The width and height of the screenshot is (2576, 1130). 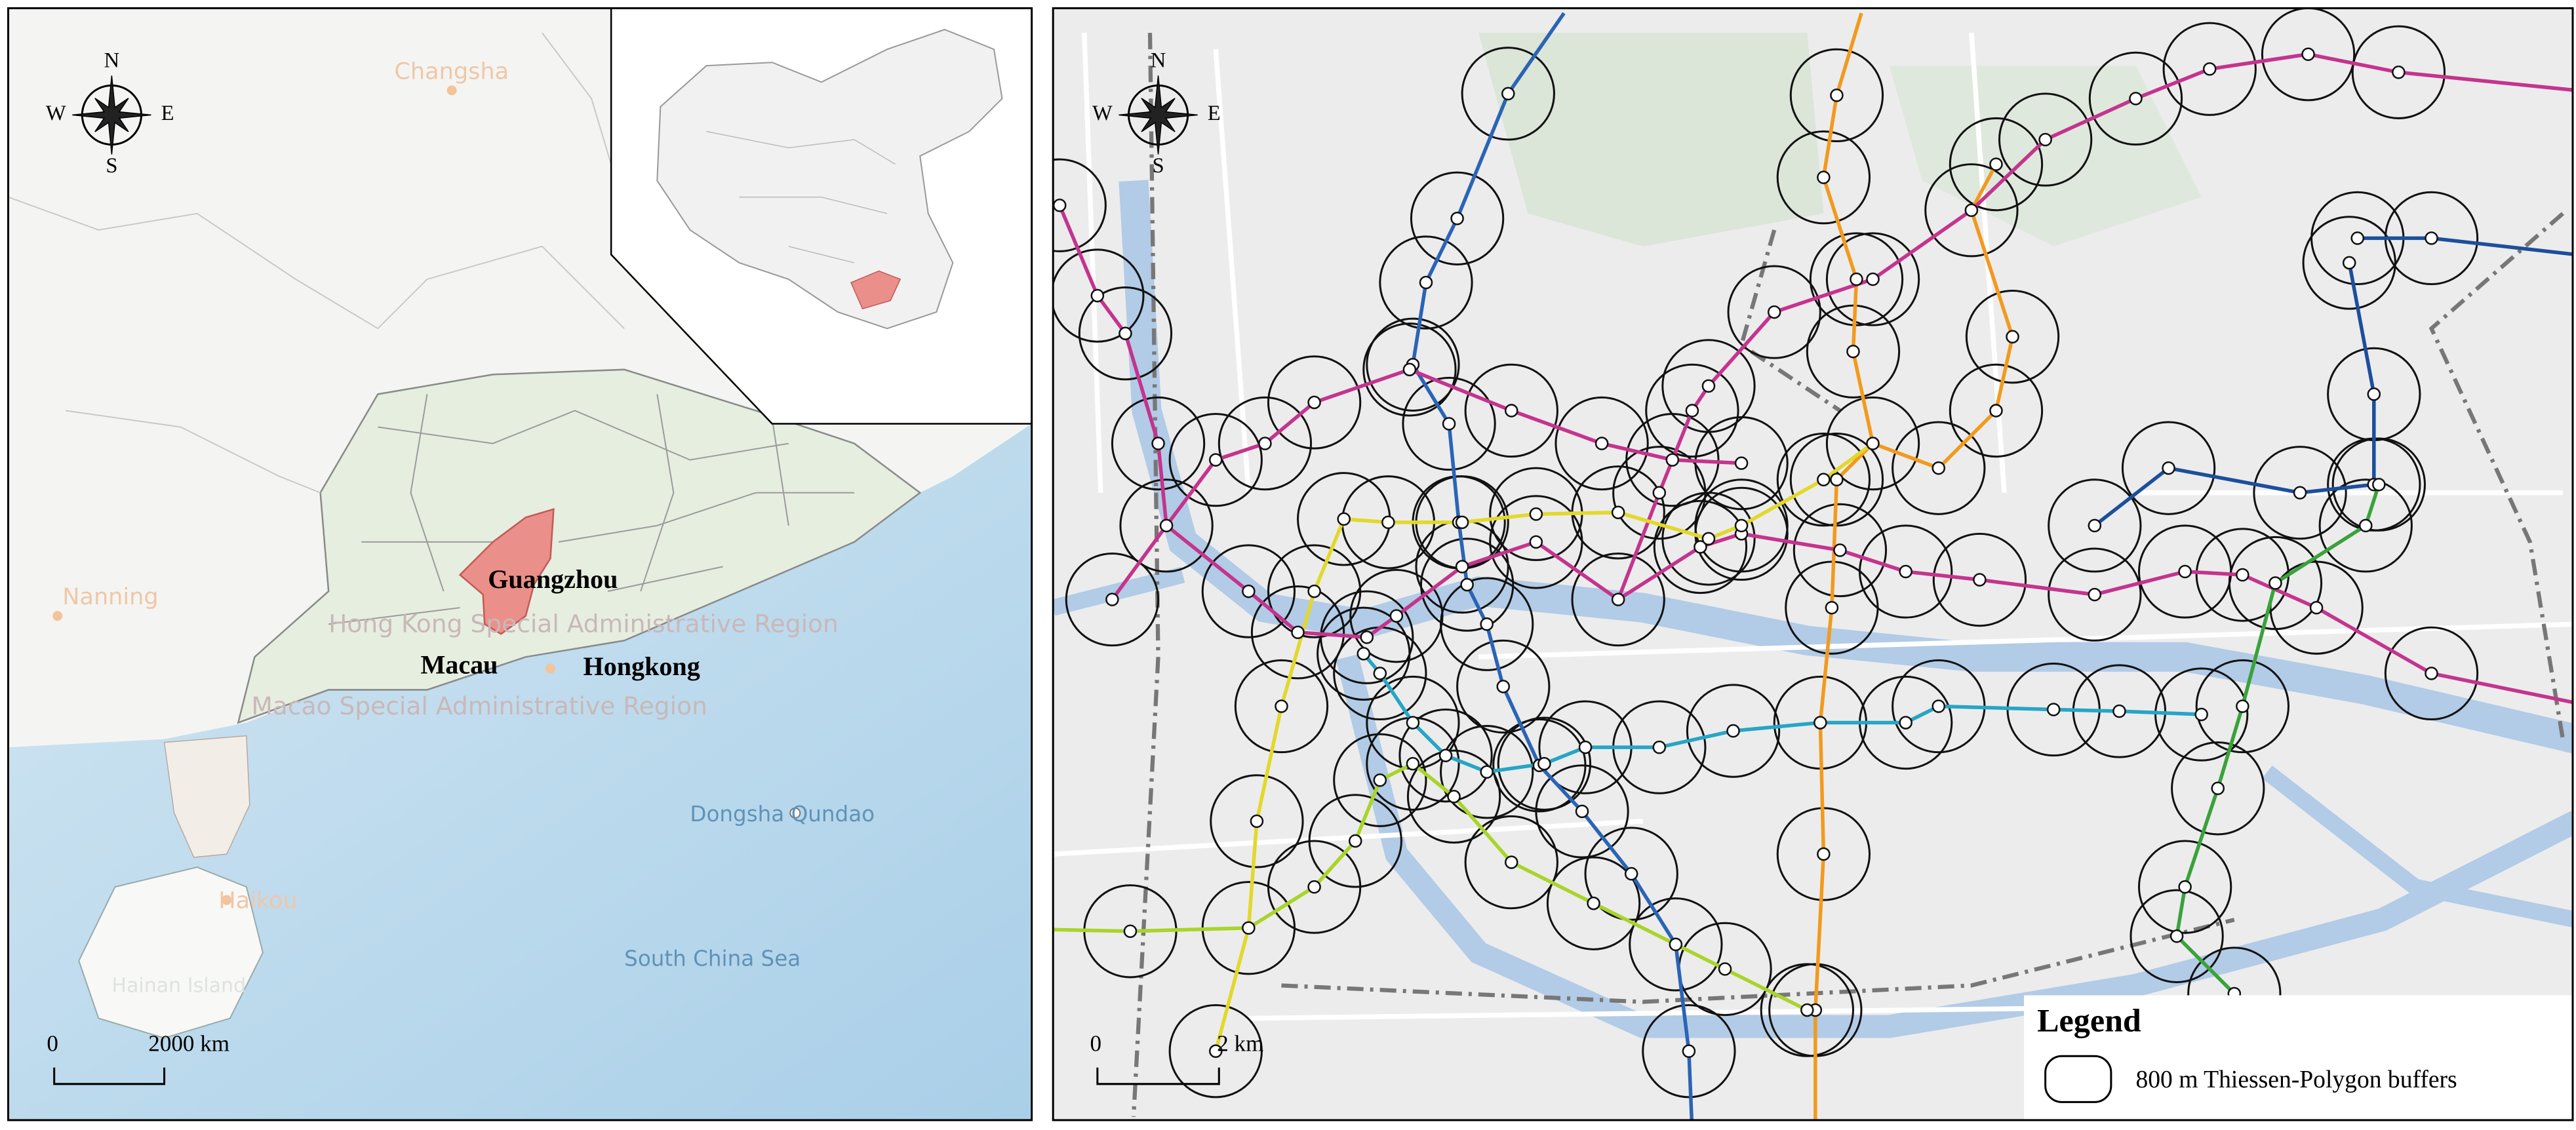 What do you see at coordinates (1552, 566) in the screenshot?
I see `metro-line` at bounding box center [1552, 566].